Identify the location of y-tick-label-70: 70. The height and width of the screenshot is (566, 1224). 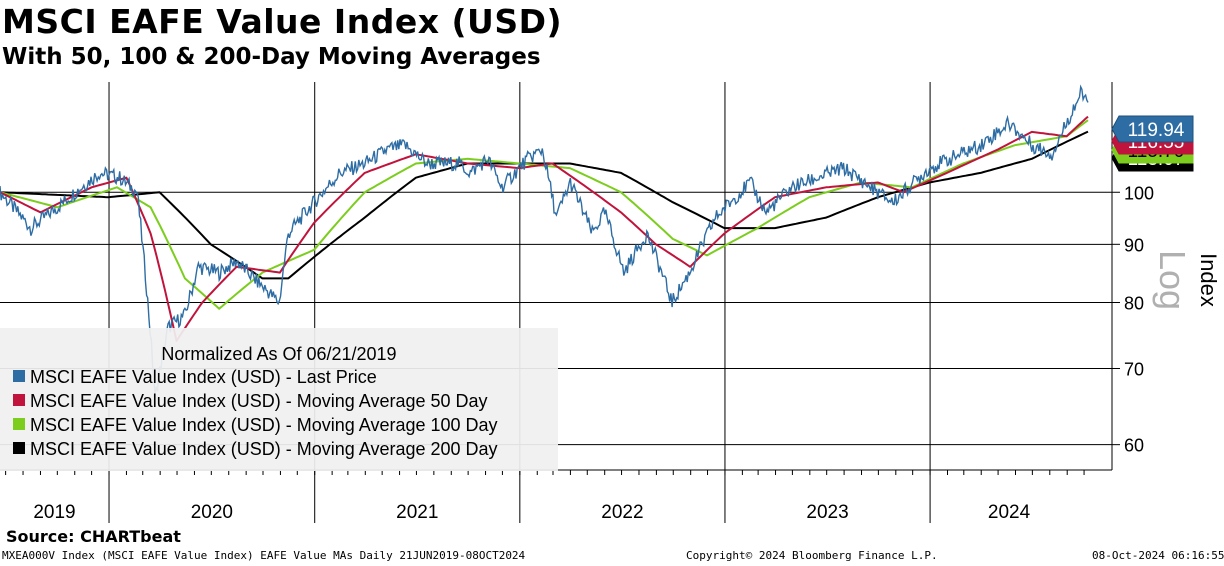
(1134, 369).